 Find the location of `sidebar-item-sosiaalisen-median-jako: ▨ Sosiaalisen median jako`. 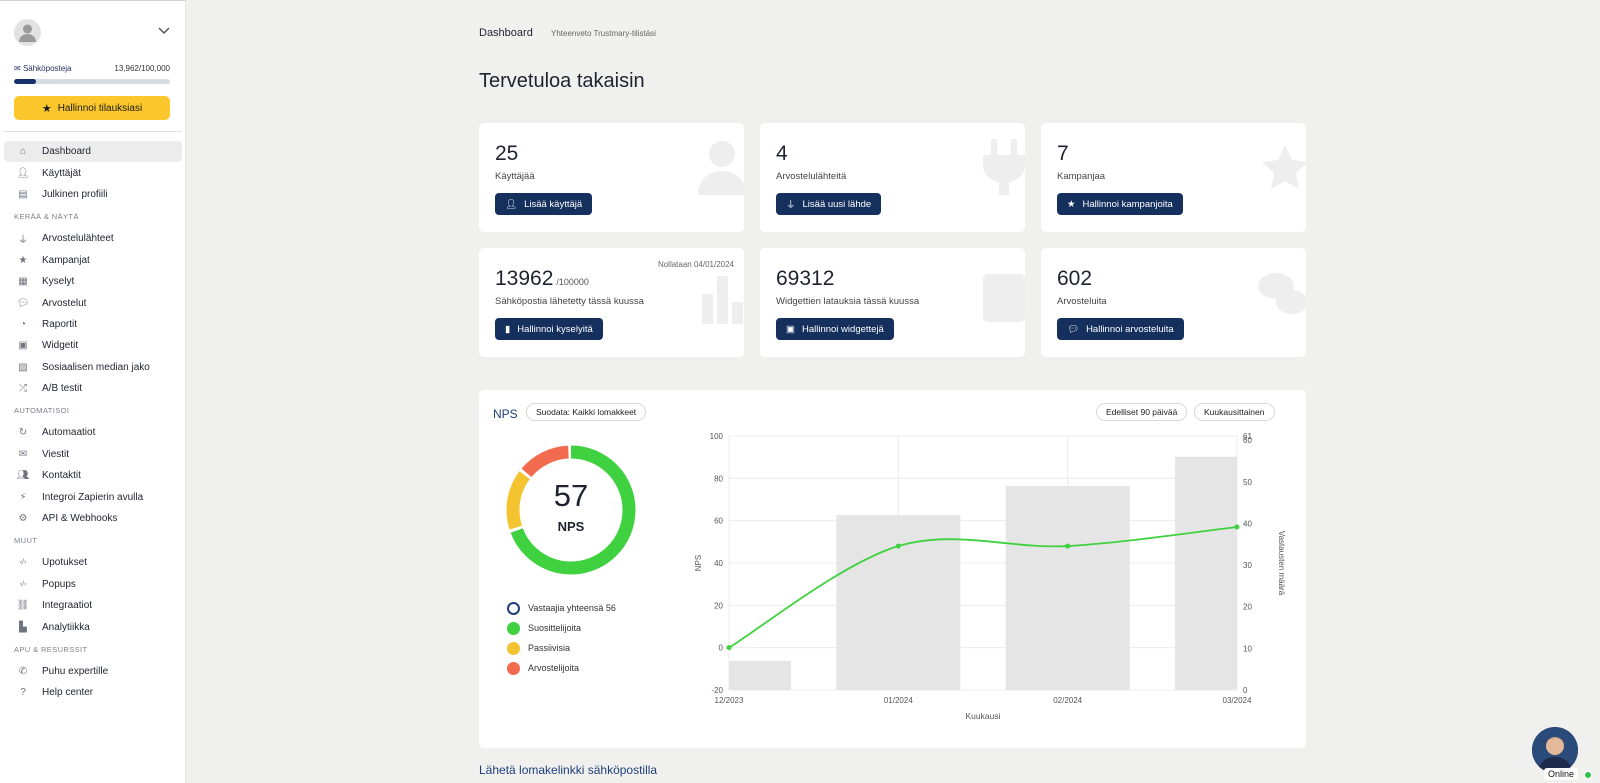

sidebar-item-sosiaalisen-median-jako: ▨ Sosiaalisen median jako is located at coordinates (93, 367).